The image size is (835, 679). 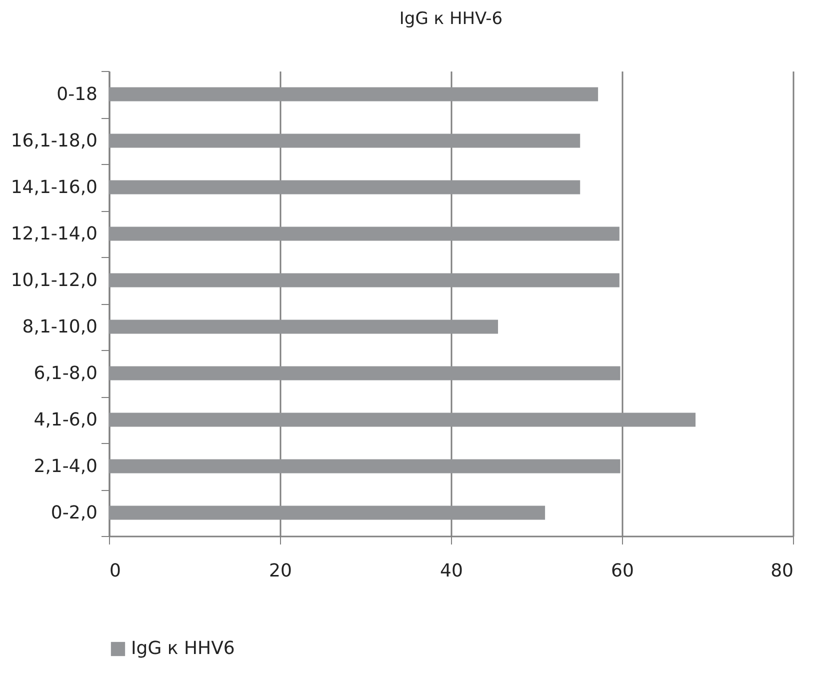 I want to click on y-tick-label: 10,1-12,0, so click(x=54, y=280).